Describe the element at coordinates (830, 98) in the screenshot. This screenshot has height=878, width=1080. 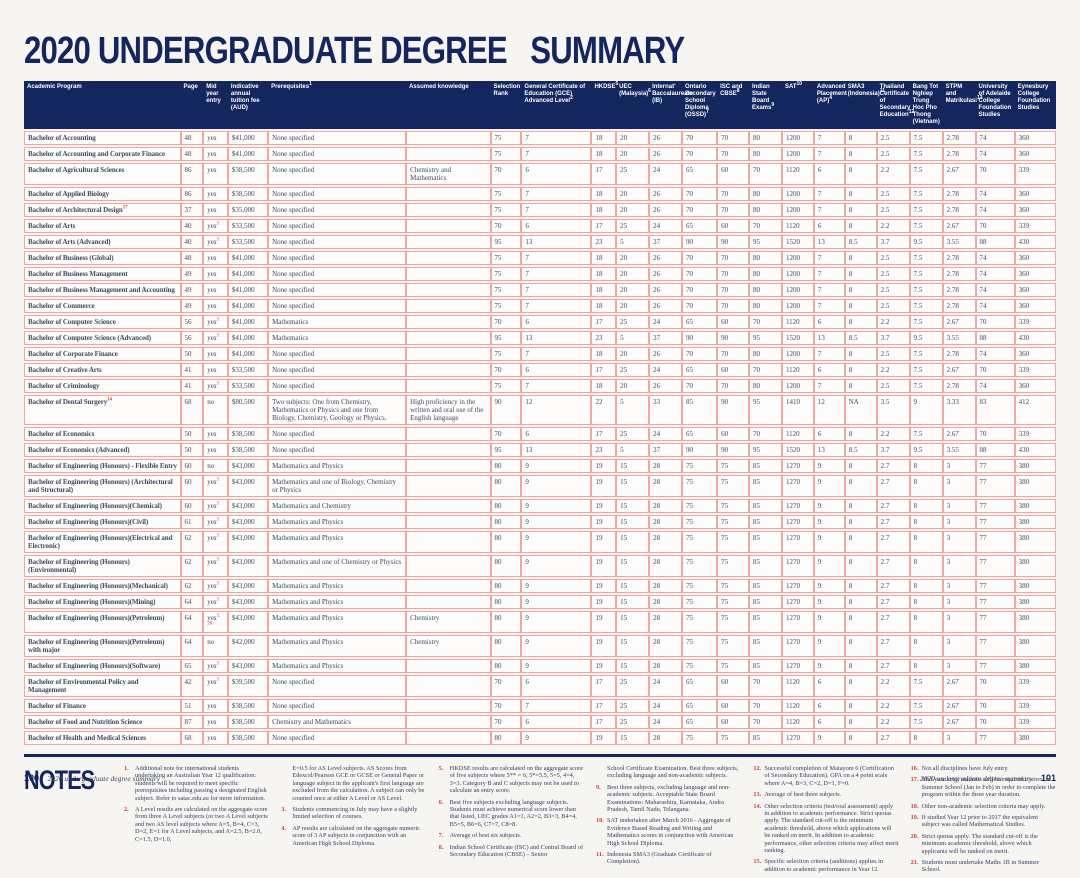
I see `column-header-footnote: 4` at that location.